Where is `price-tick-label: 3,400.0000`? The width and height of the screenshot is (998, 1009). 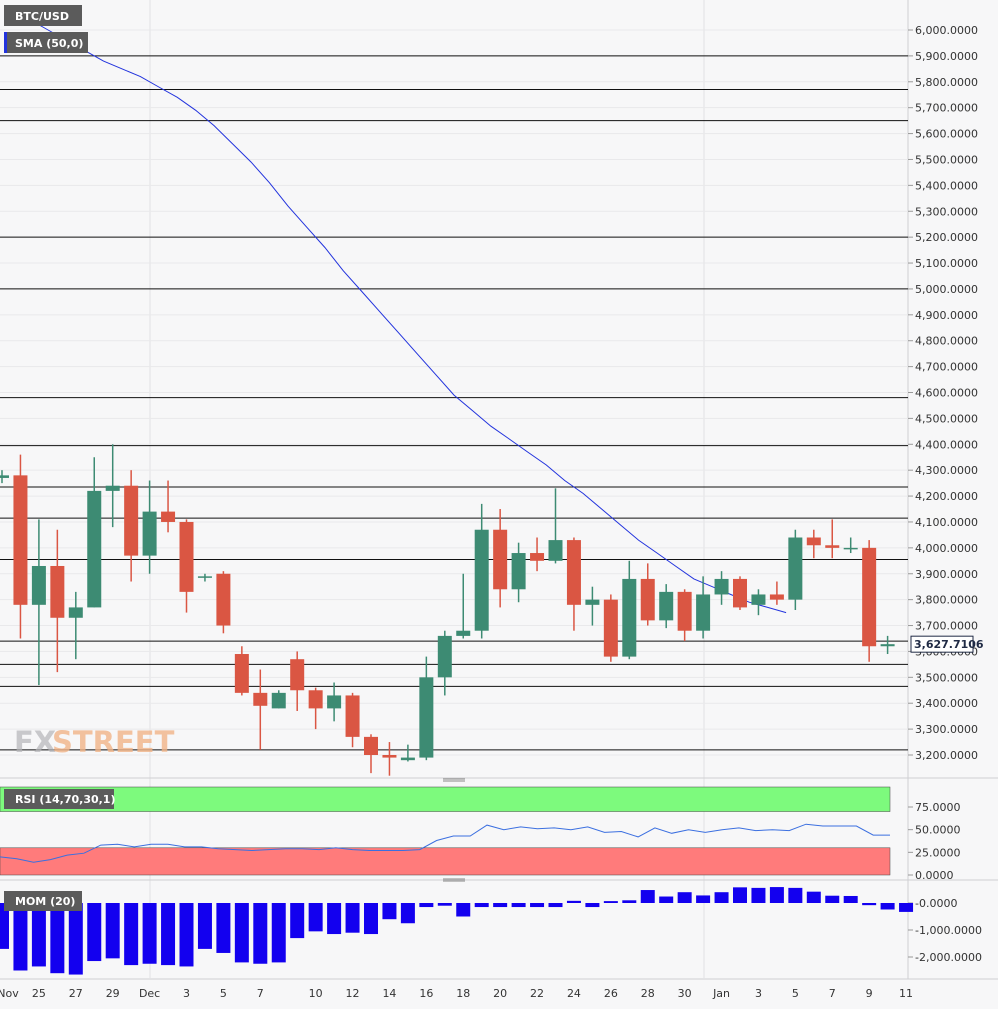 price-tick-label: 3,400.0000 is located at coordinates (946, 703).